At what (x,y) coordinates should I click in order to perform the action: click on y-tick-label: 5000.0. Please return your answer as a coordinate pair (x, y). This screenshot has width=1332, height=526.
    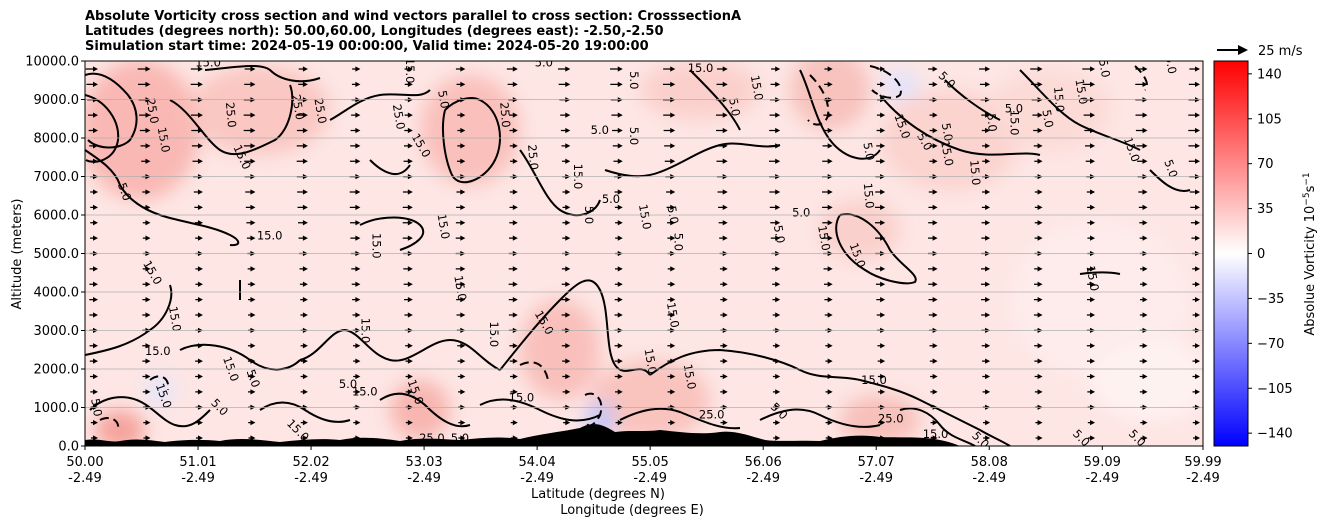
    Looking at the image, I should click on (57, 254).